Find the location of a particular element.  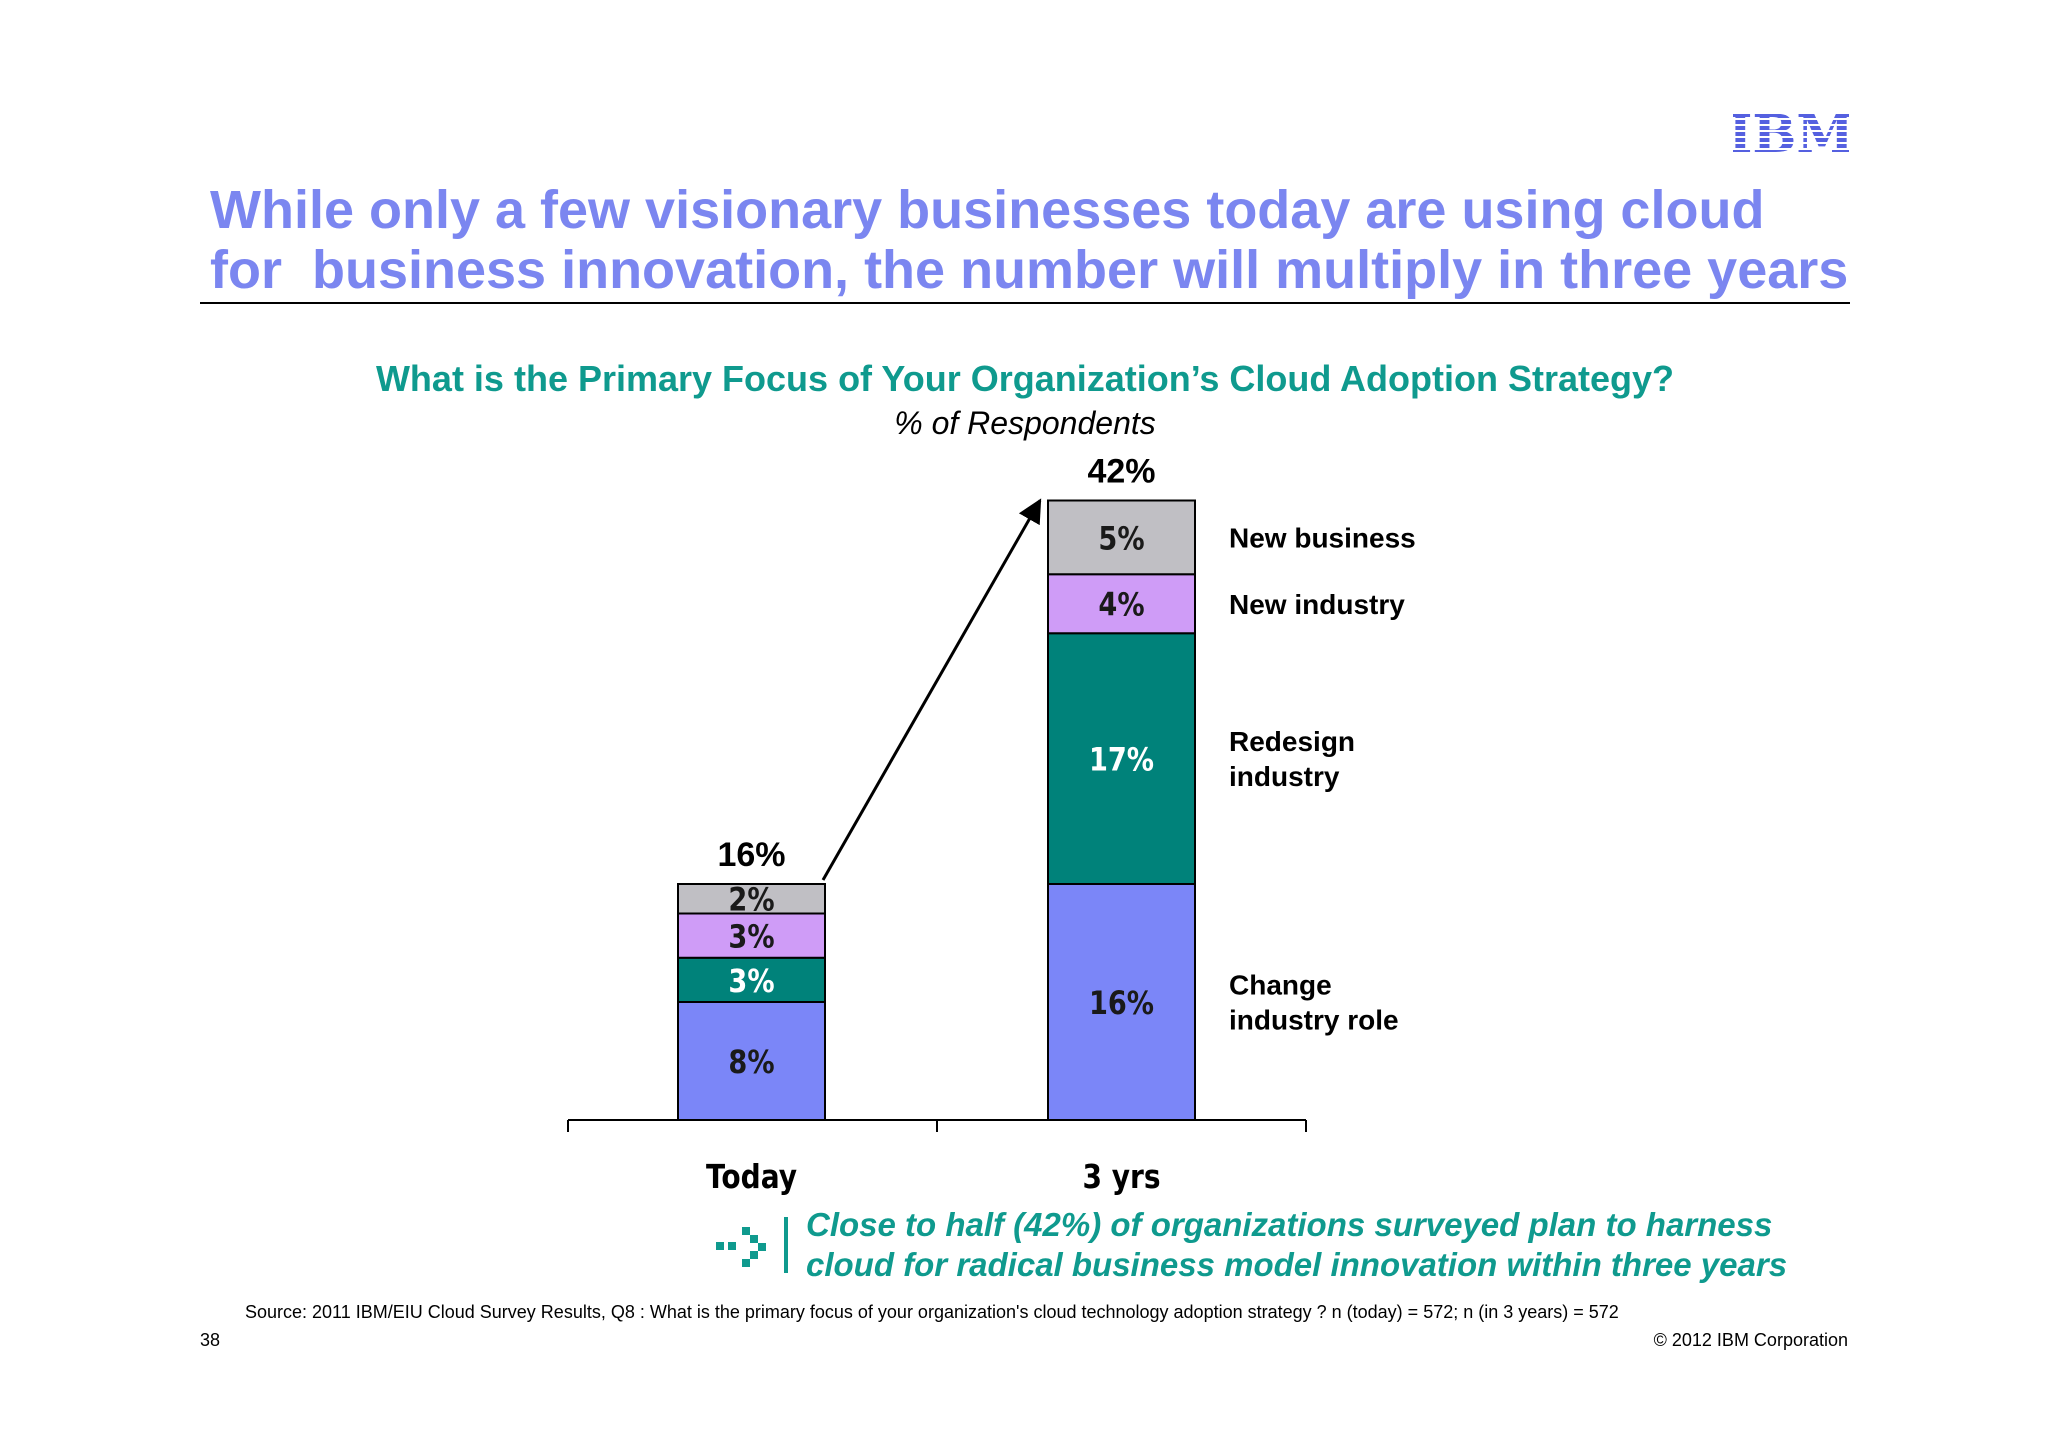

segment-value-label: 17% is located at coordinates (1121, 761).